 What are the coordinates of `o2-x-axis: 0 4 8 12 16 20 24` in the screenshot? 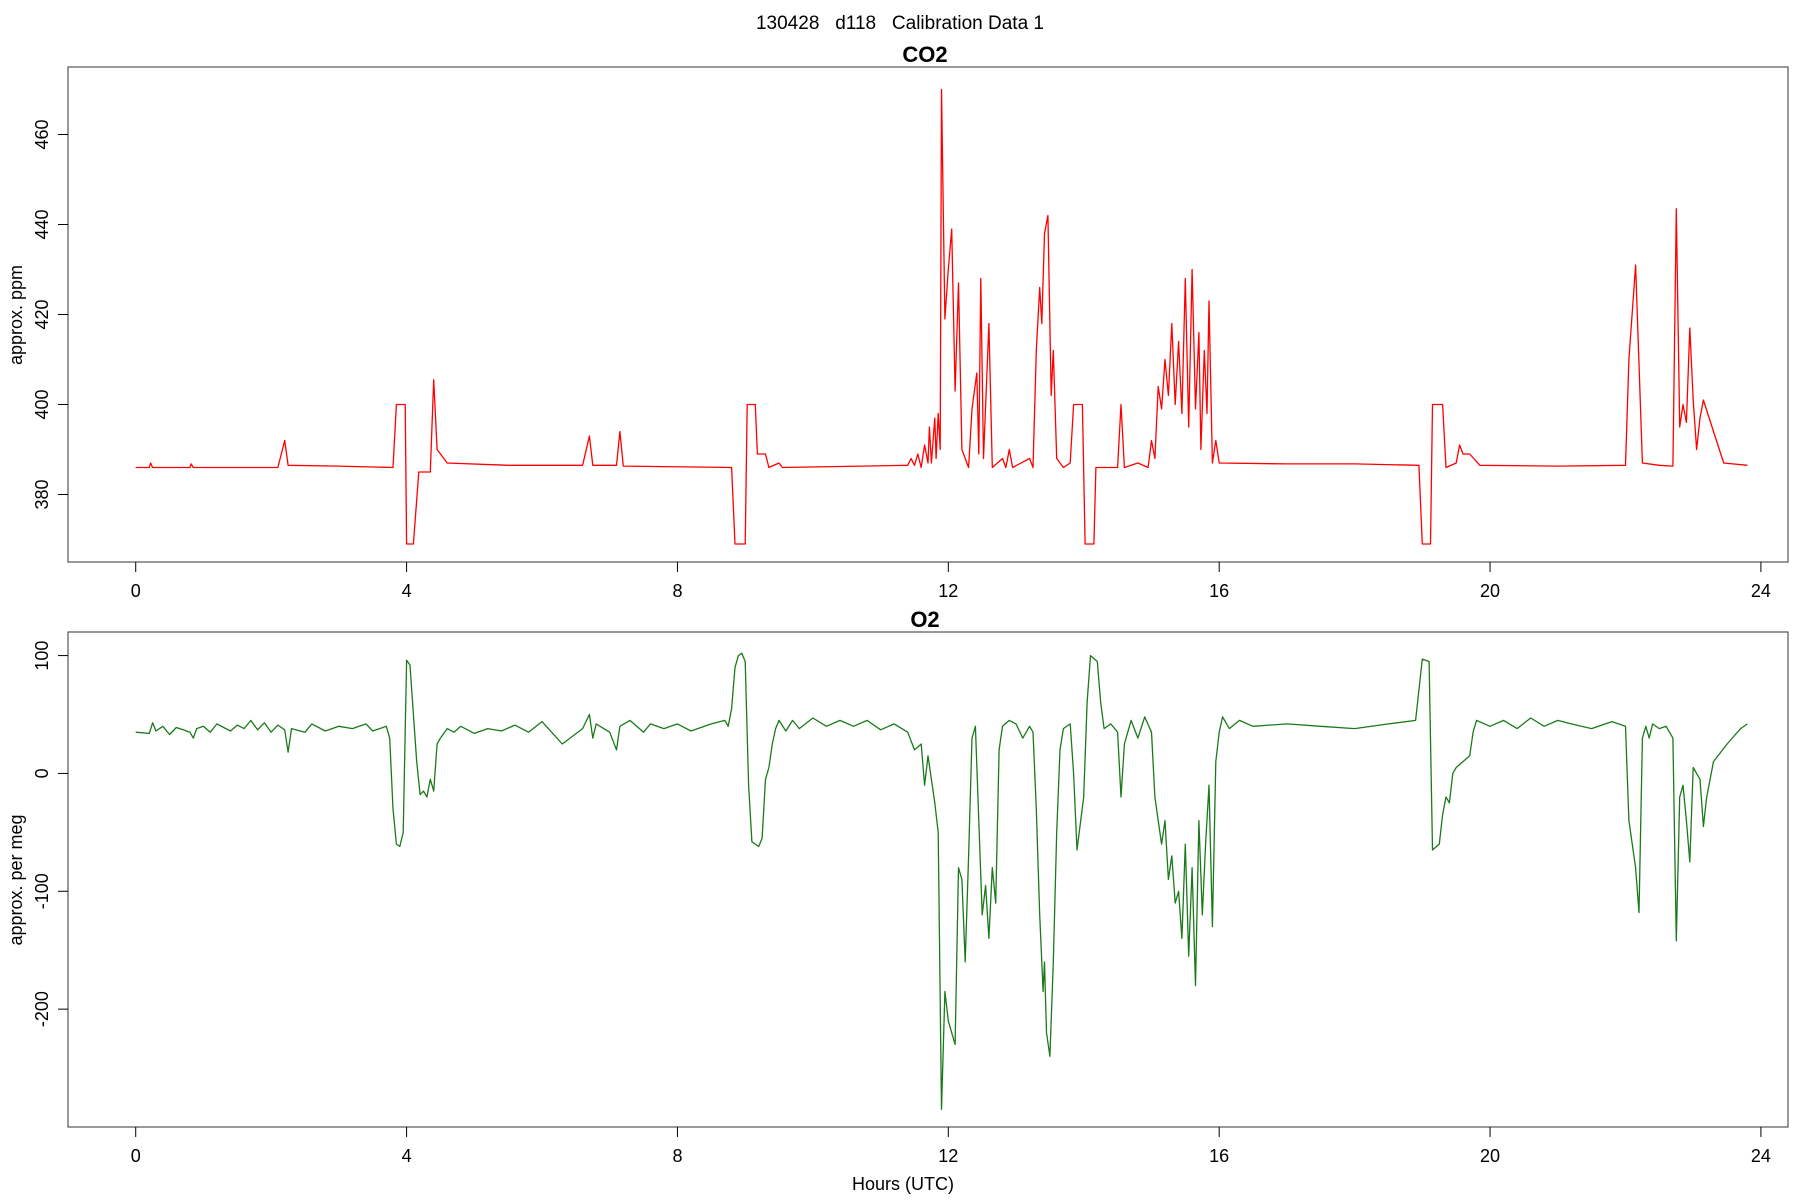 It's located at (951, 1146).